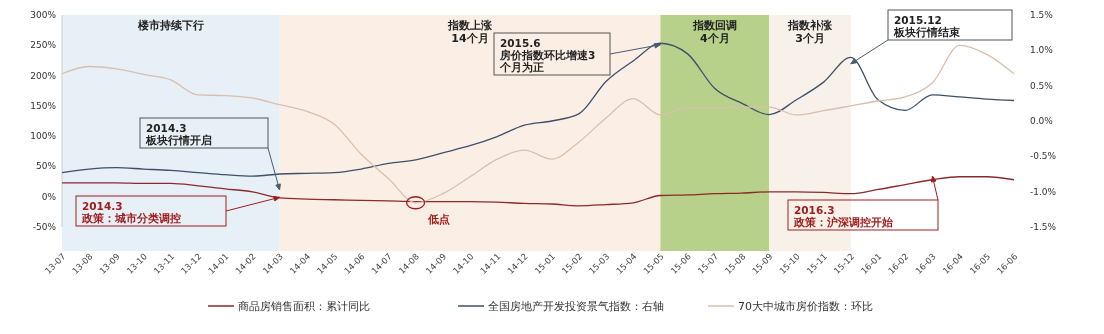  What do you see at coordinates (178, 134) in the screenshot?
I see `annotation: 2014.3 板块行情开启` at bounding box center [178, 134].